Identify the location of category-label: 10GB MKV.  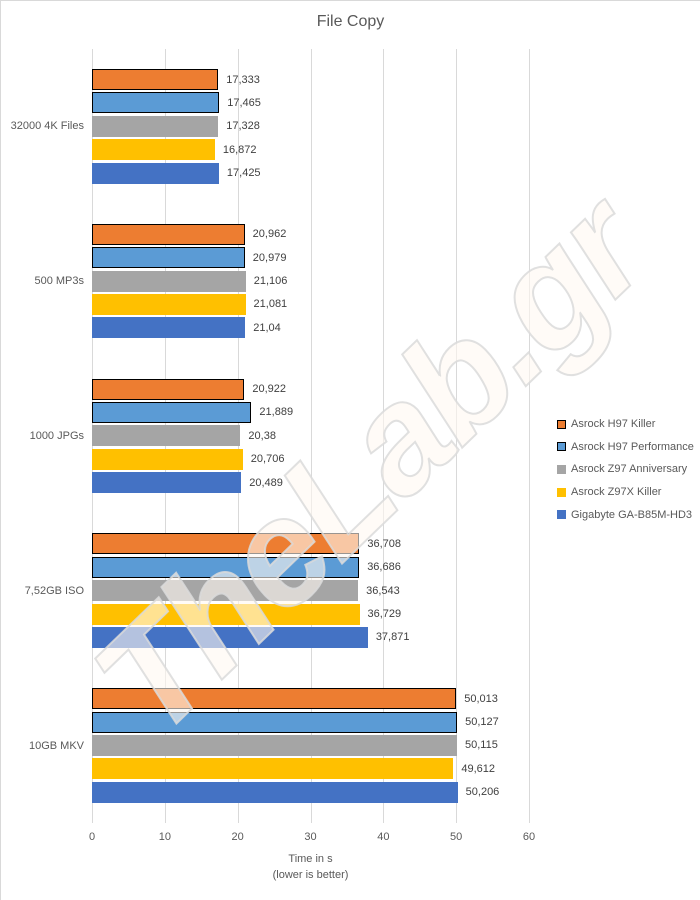
(56, 745).